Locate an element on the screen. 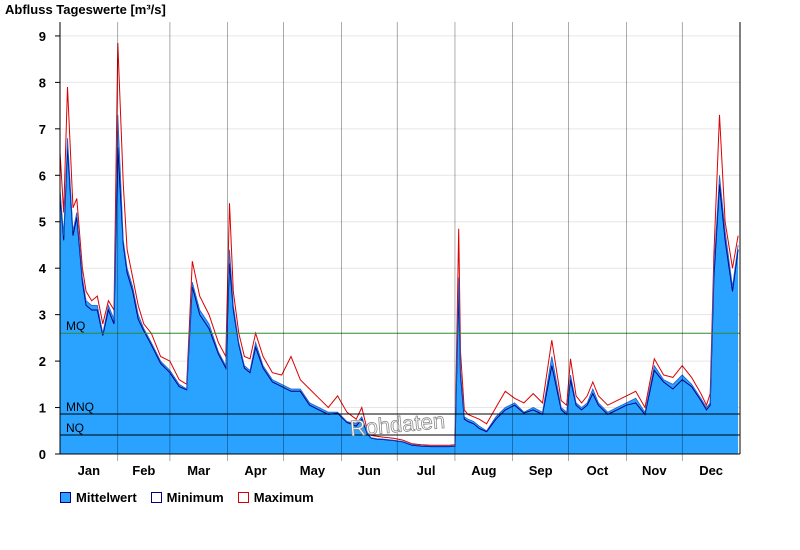  x-tick-label: Jun is located at coordinates (369, 470).